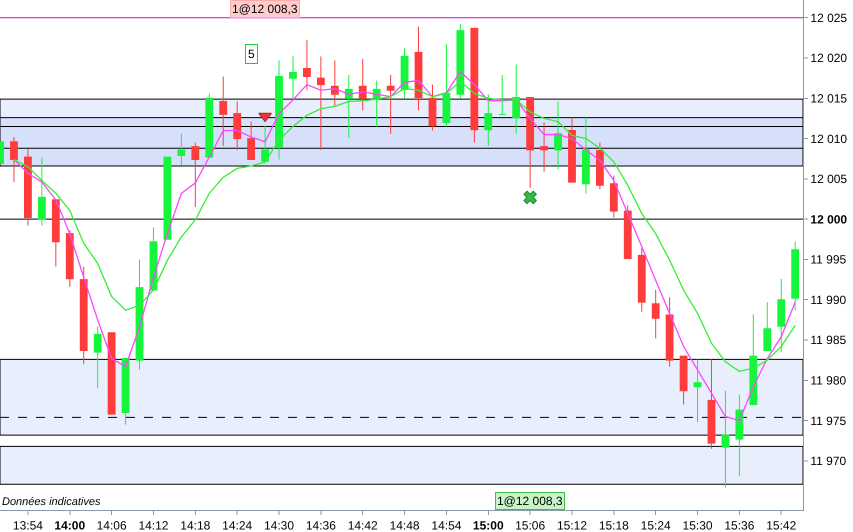  I want to click on y-tick-label: 11 995, so click(828, 259).